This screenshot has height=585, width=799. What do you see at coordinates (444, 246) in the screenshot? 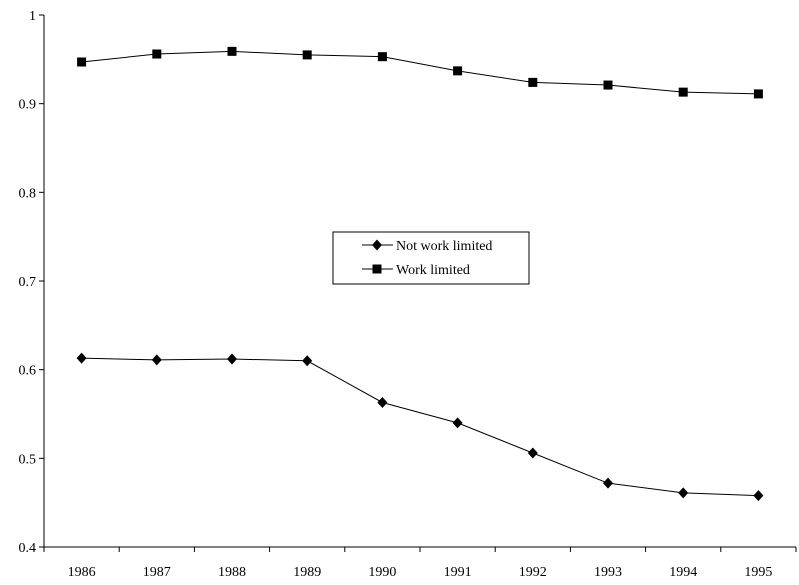
I see `legend-label: Not work limited` at bounding box center [444, 246].